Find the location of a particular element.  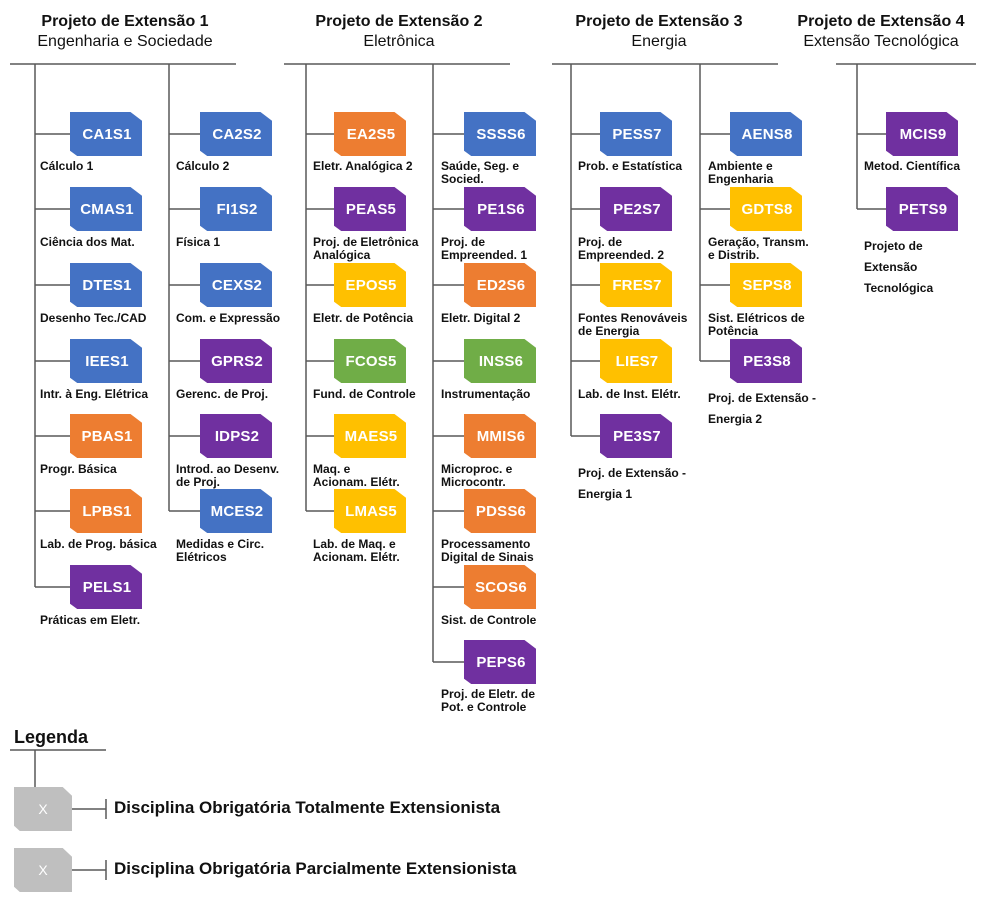

course-box: PDSS6 is located at coordinates (500, 511).